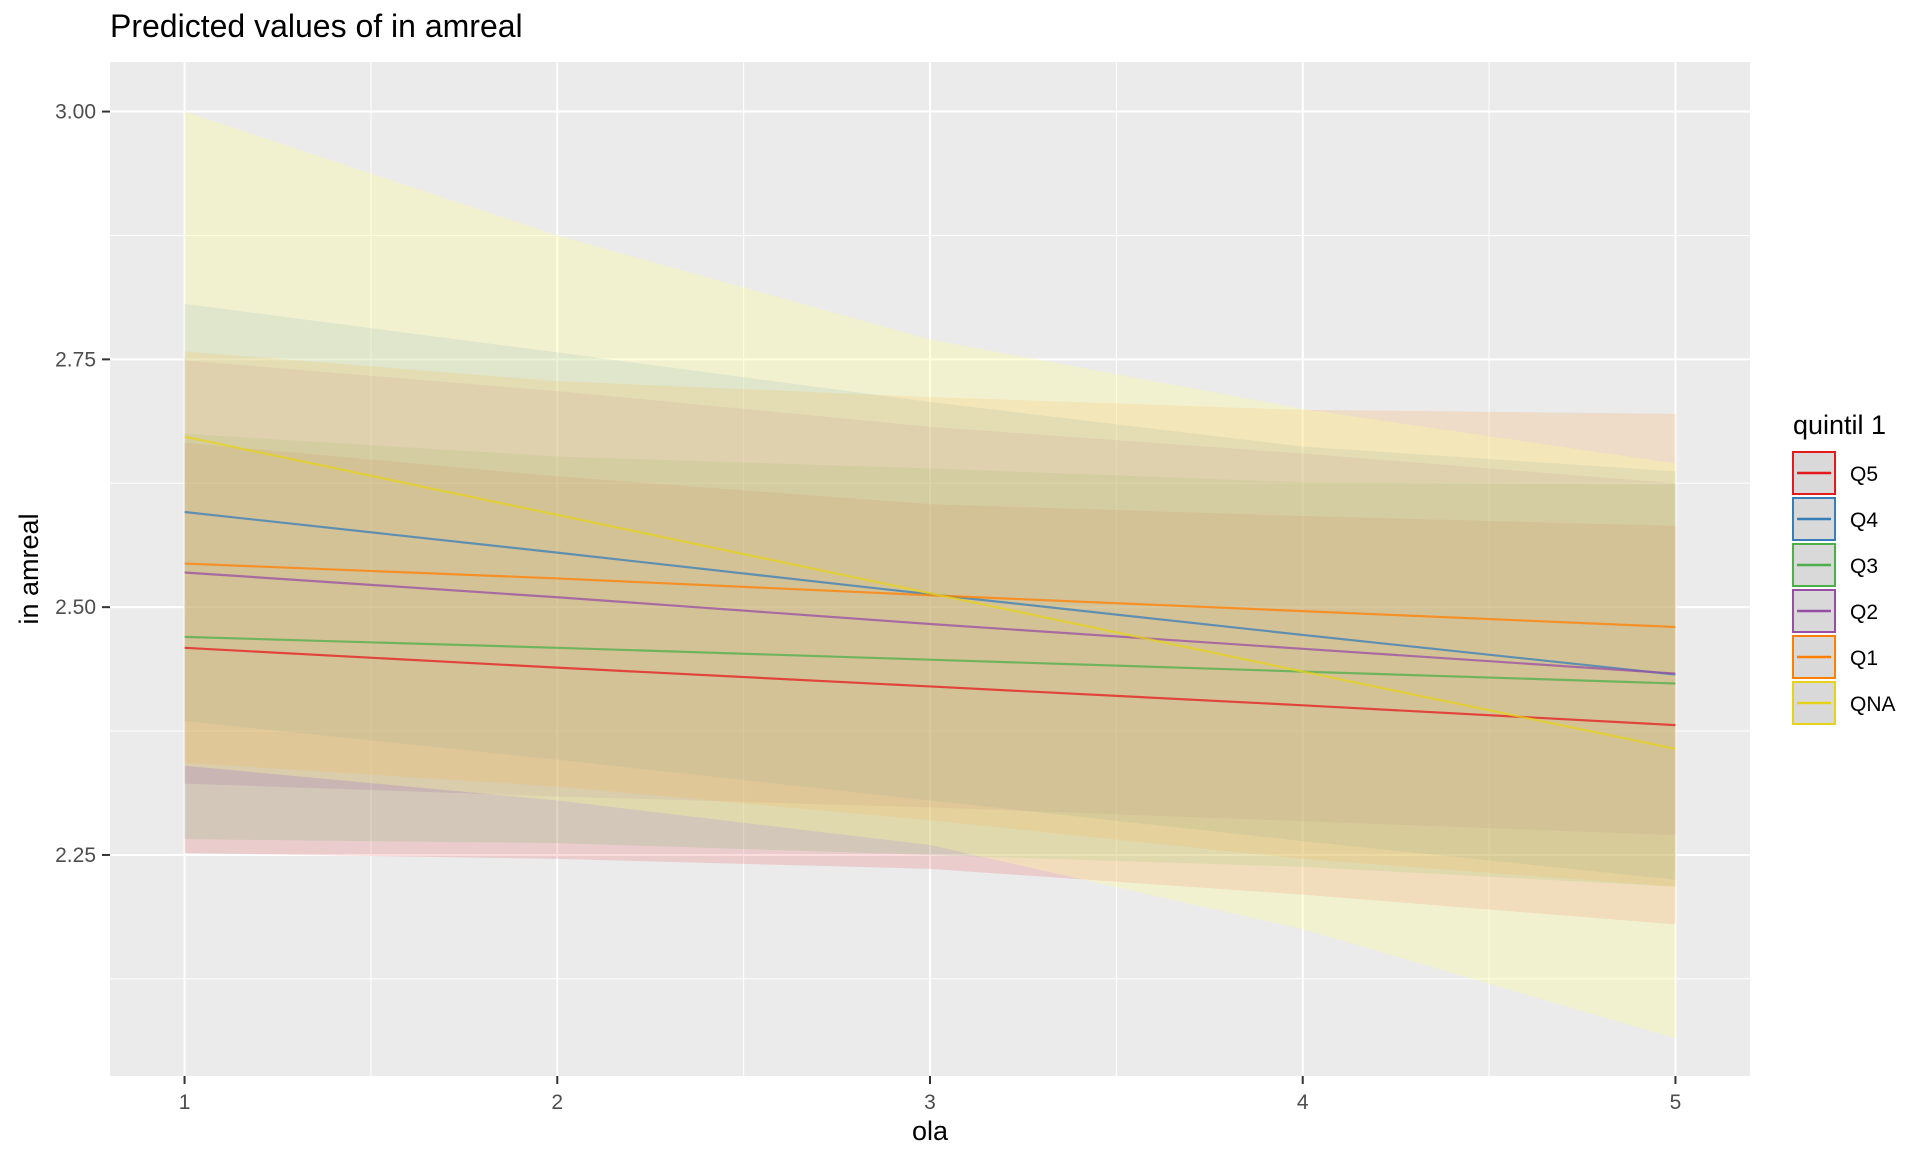 Image resolution: width=1920 pixels, height=1152 pixels. Describe the element at coordinates (930, 660) in the screenshot. I see `series-line-q3` at that location.